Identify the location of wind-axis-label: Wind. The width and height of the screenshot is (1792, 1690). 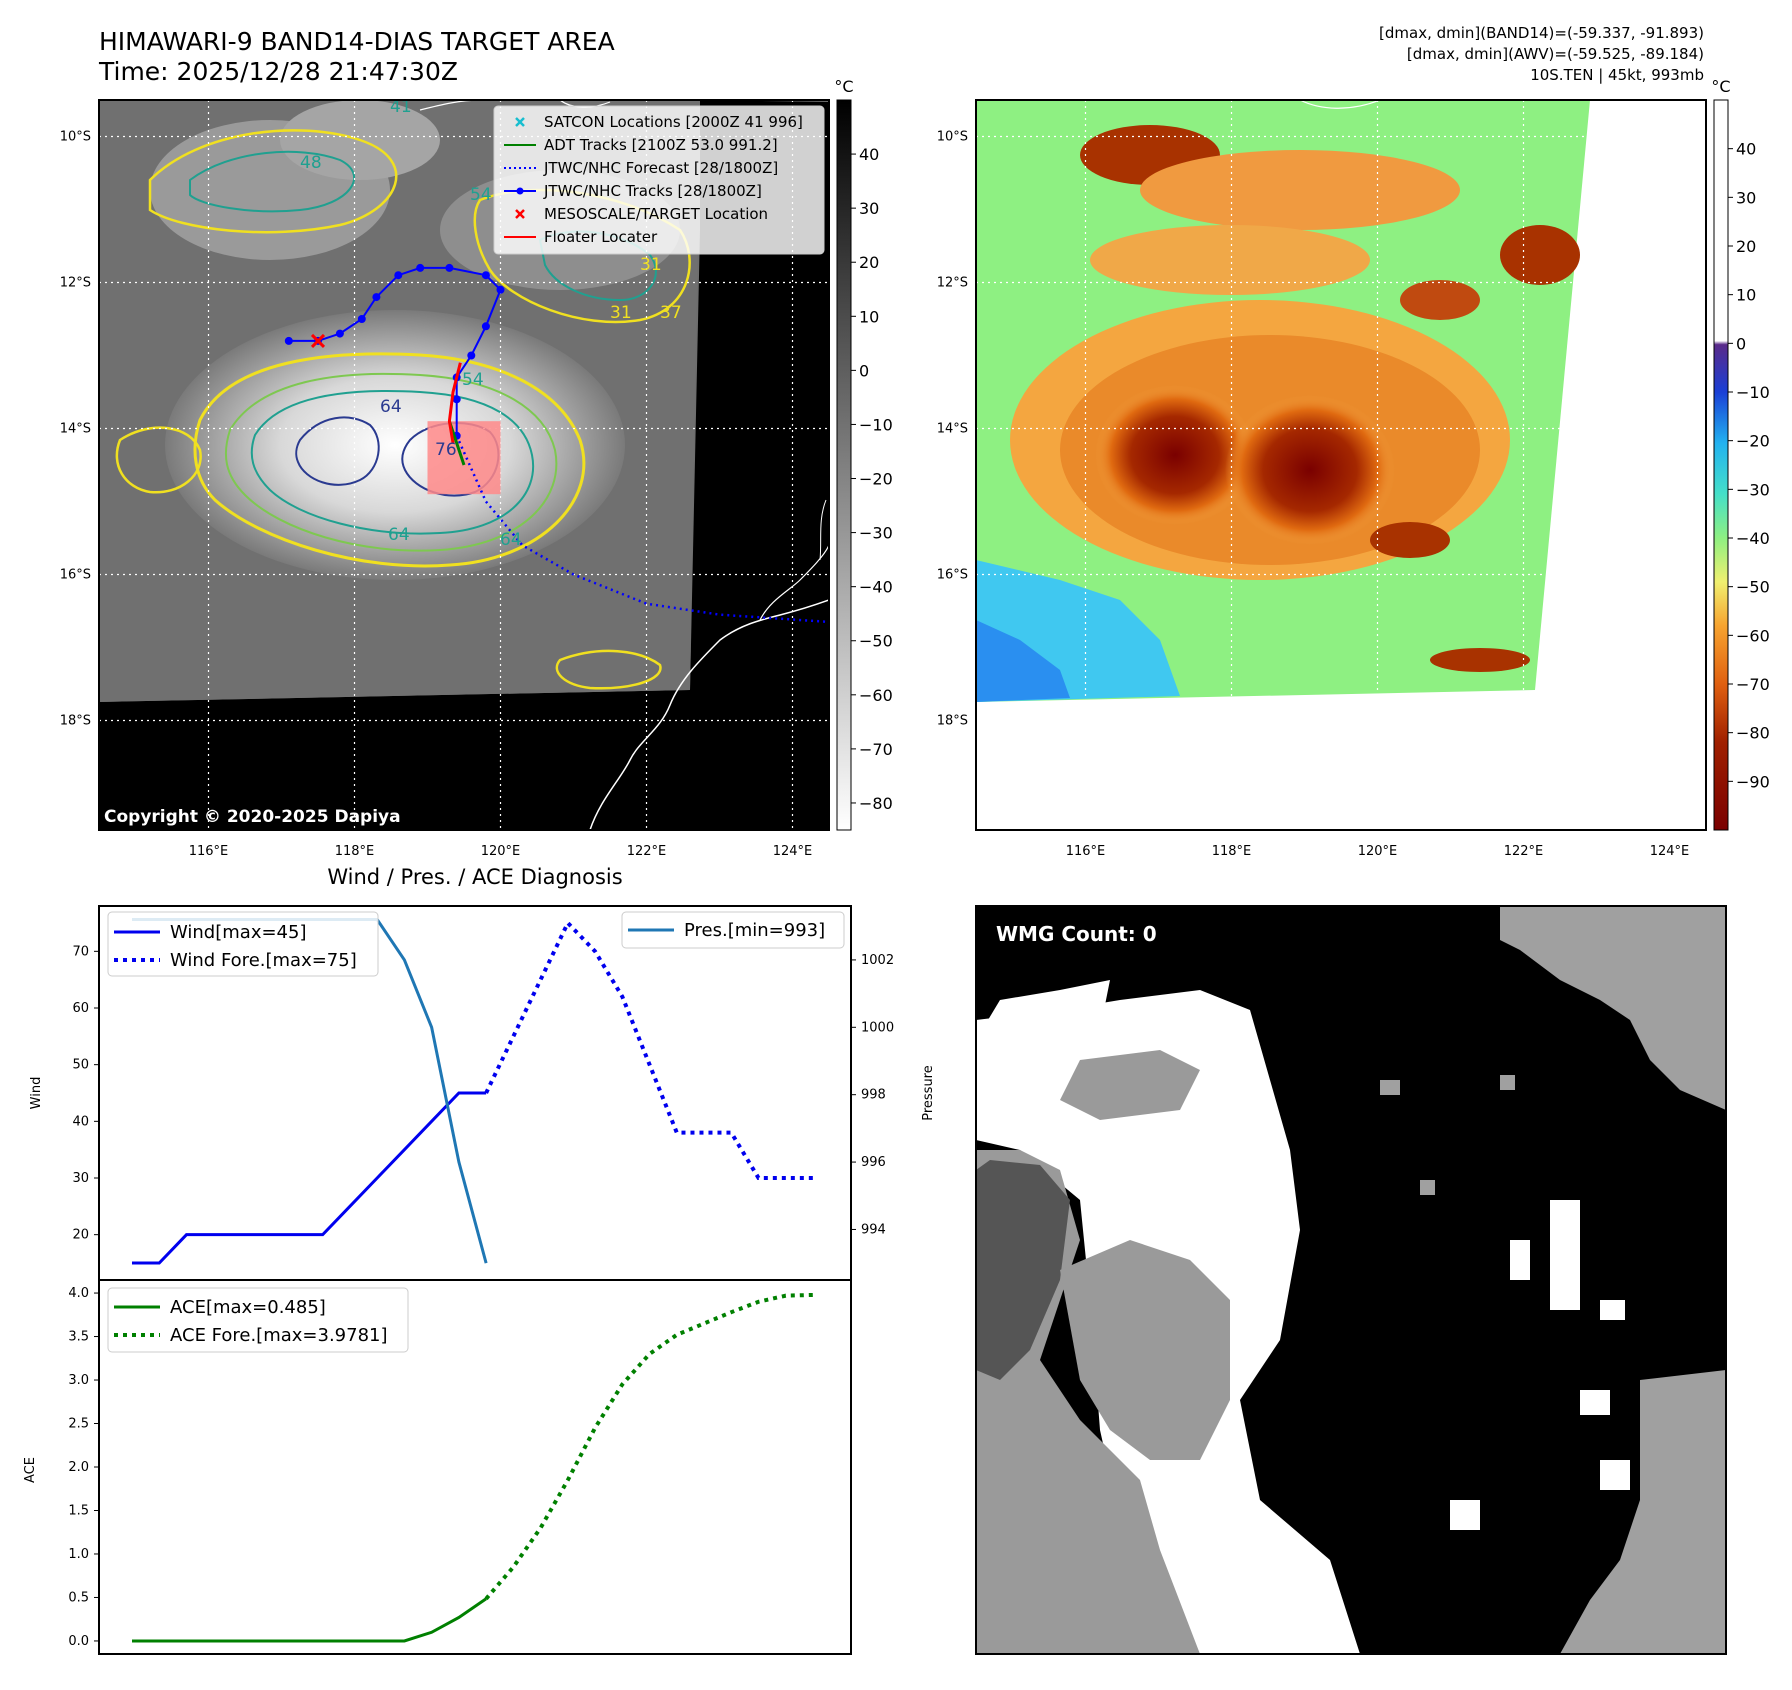
(36, 1093).